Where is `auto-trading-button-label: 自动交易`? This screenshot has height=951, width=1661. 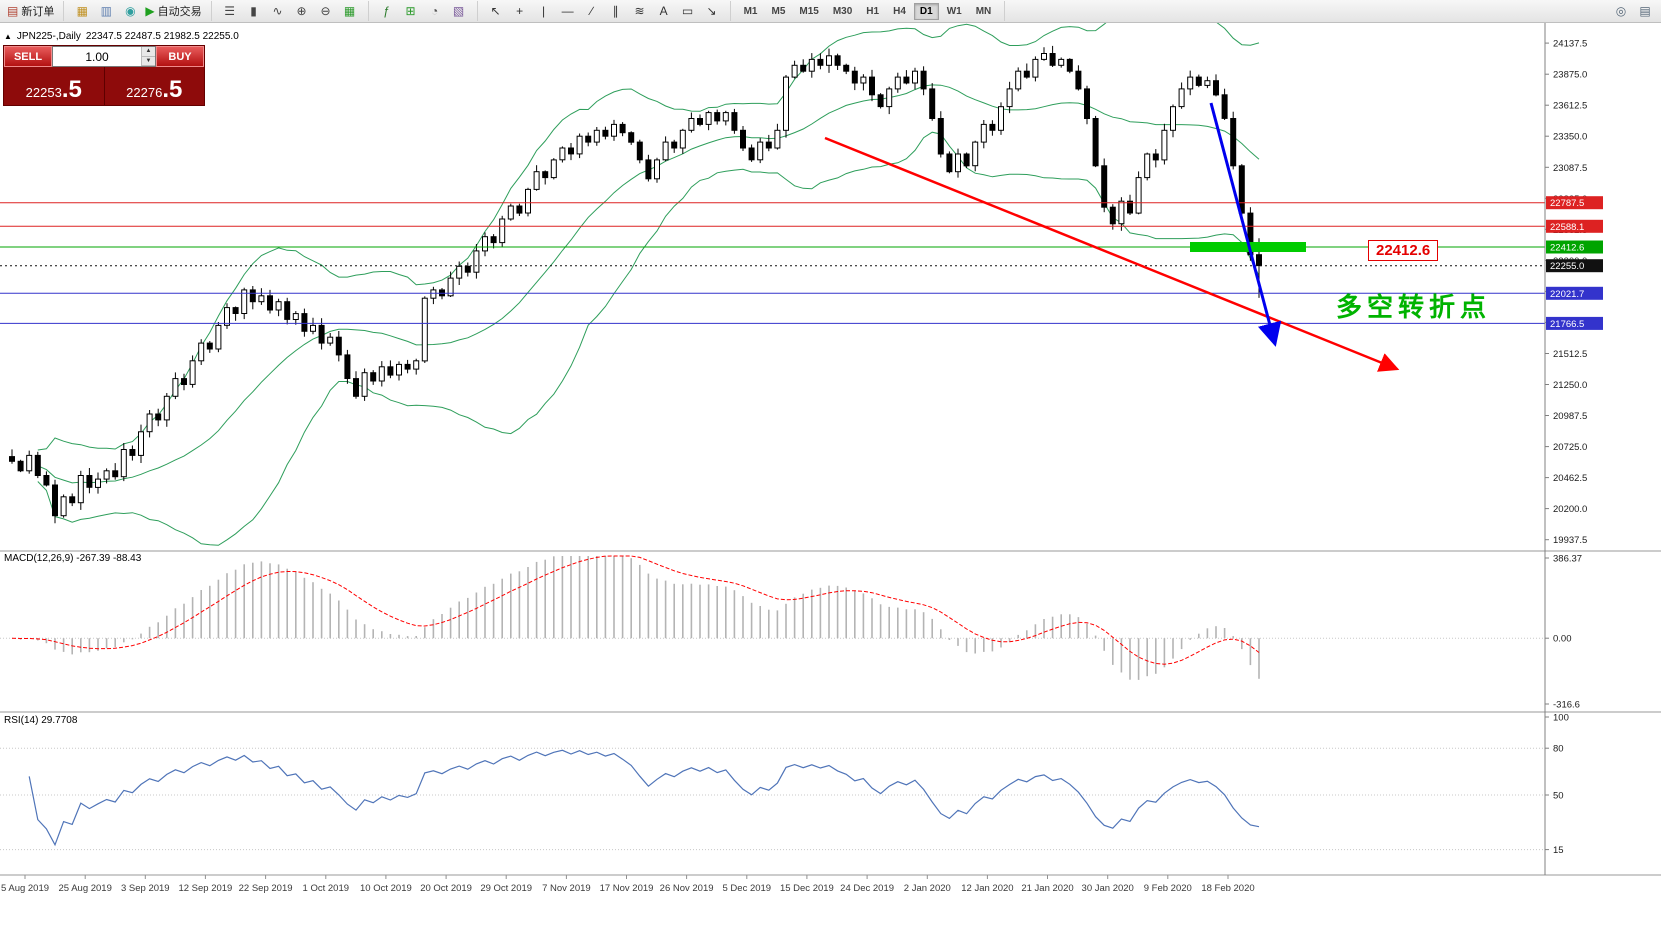 auto-trading-button-label: 自动交易 is located at coordinates (179, 12).